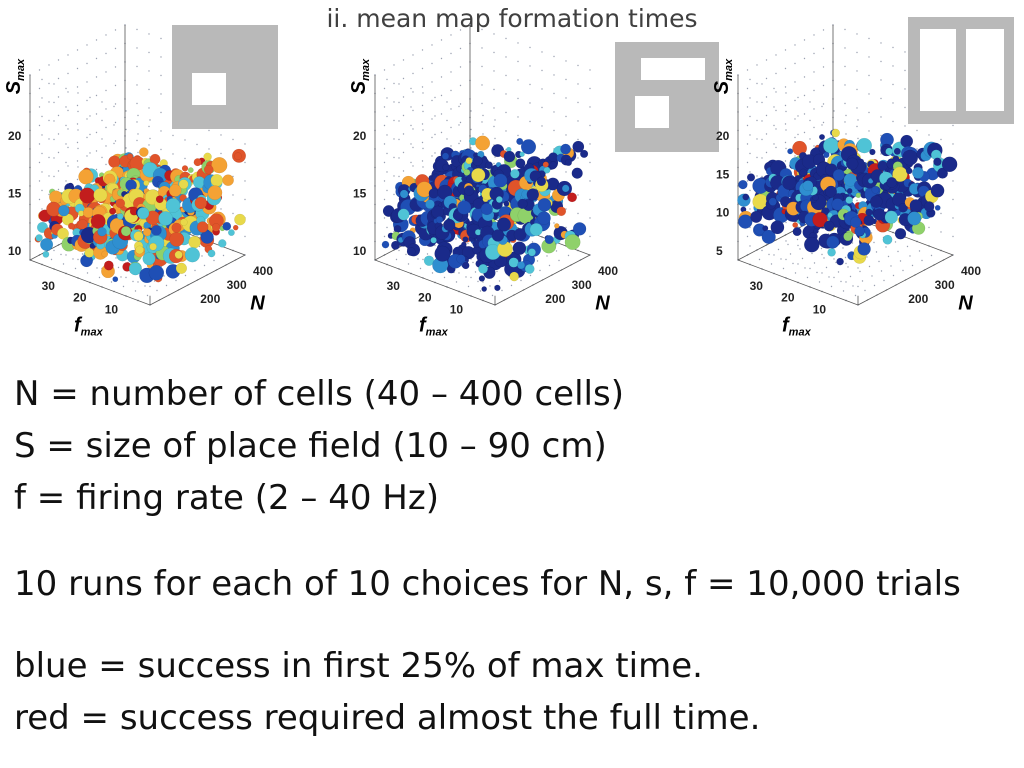 The height and width of the screenshot is (768, 1024). I want to click on z-axis-subscript: max, so click(21, 69).